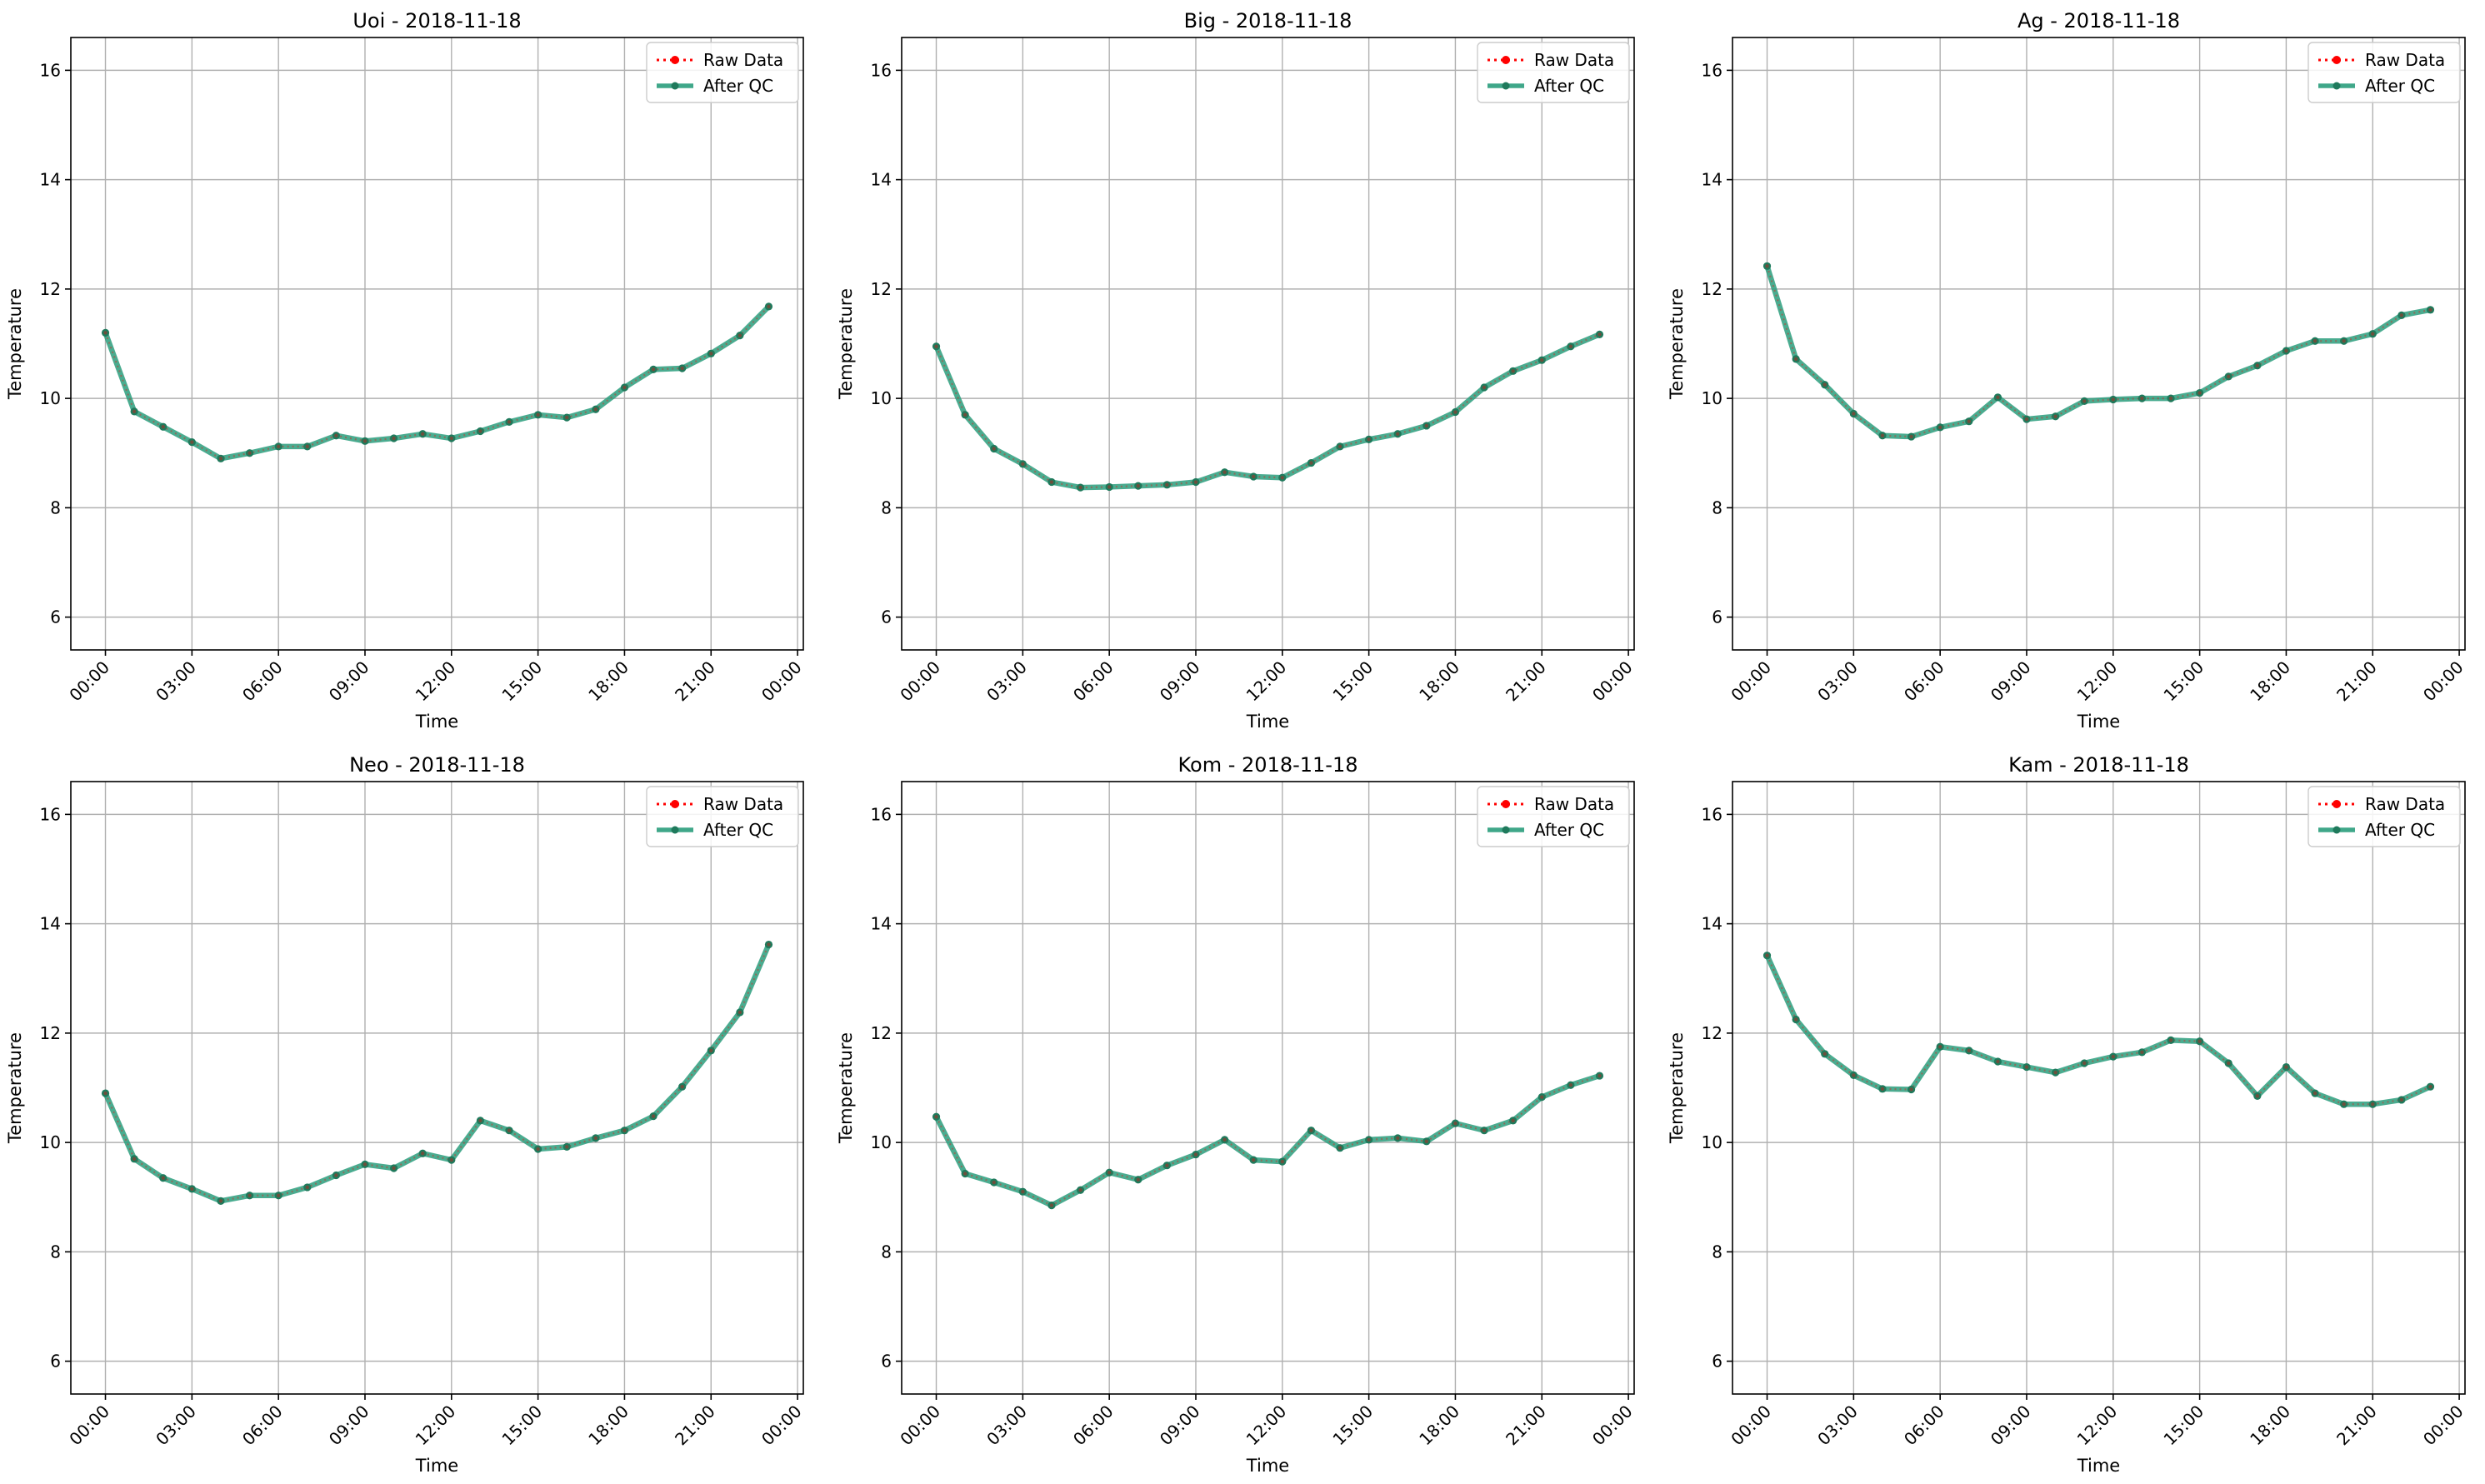 This screenshot has width=2485, height=1484. Describe the element at coordinates (1268, 765) in the screenshot. I see `chart-title: Kom - 2018-11-18` at that location.